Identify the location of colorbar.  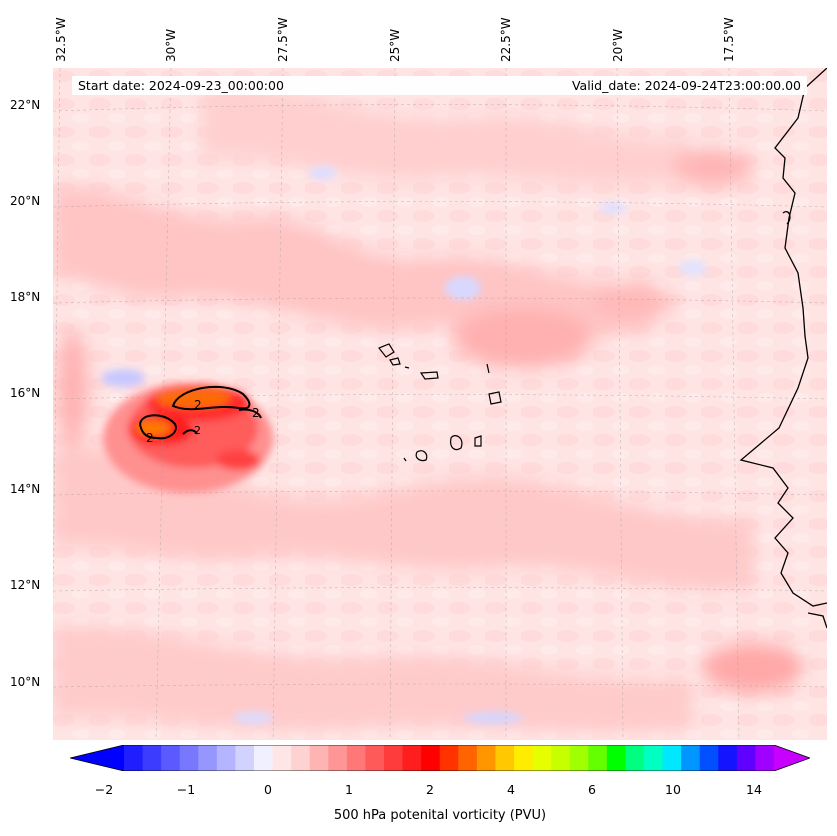
(440, 758).